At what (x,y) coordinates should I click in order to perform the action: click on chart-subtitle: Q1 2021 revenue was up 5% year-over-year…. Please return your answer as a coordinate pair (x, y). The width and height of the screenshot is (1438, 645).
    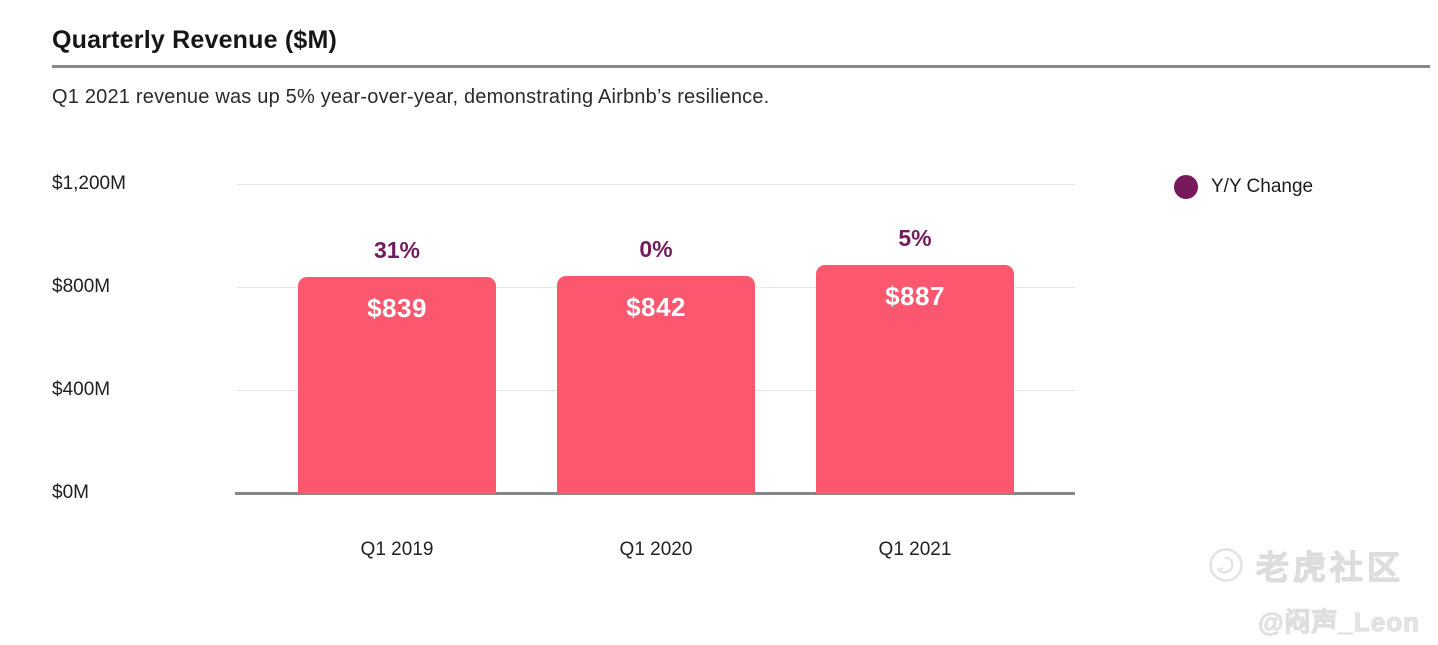
    Looking at the image, I should click on (411, 97).